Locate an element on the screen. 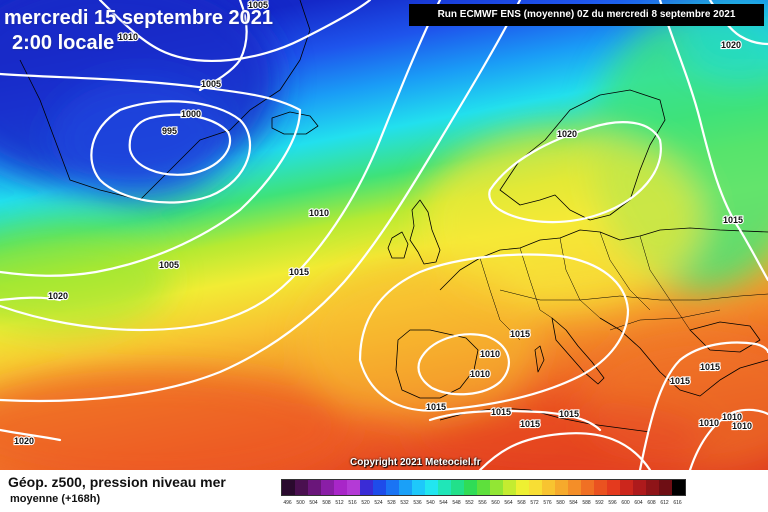 The height and width of the screenshot is (512, 768). legend-tick-label: 556 is located at coordinates (482, 503).